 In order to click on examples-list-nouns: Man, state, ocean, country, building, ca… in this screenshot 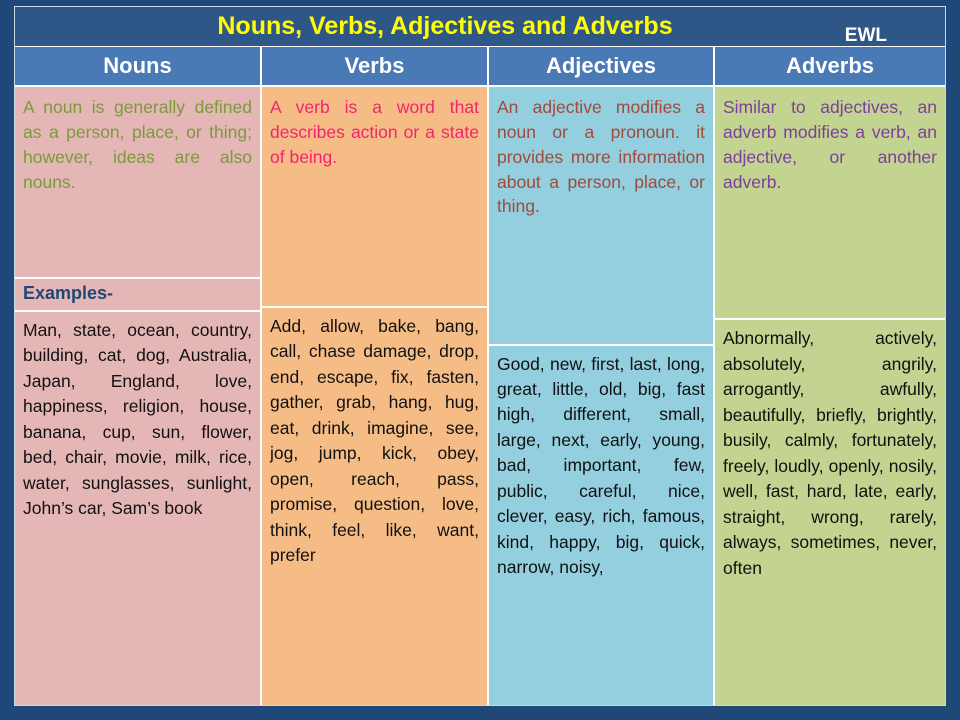, I will do `click(137, 507)`.